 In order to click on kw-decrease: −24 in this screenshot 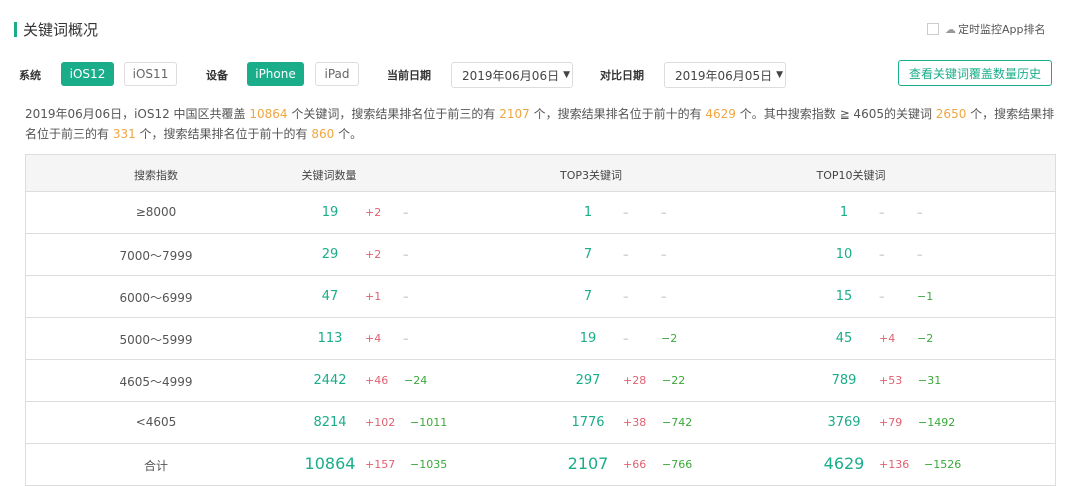, I will do `click(416, 380)`.